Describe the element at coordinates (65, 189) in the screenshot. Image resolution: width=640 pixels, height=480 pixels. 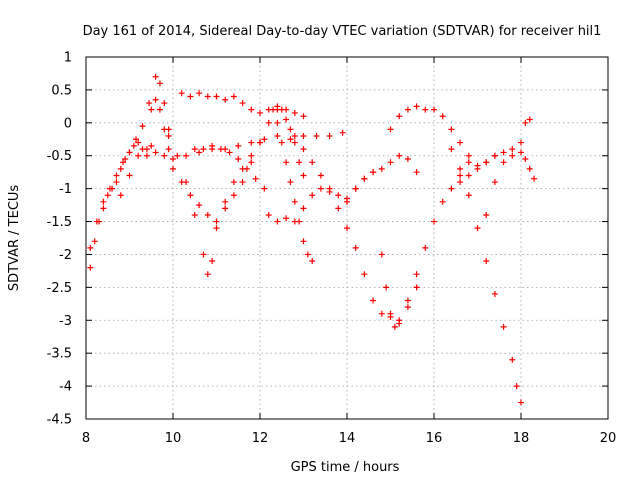
I see `y-tick-label: -1` at that location.